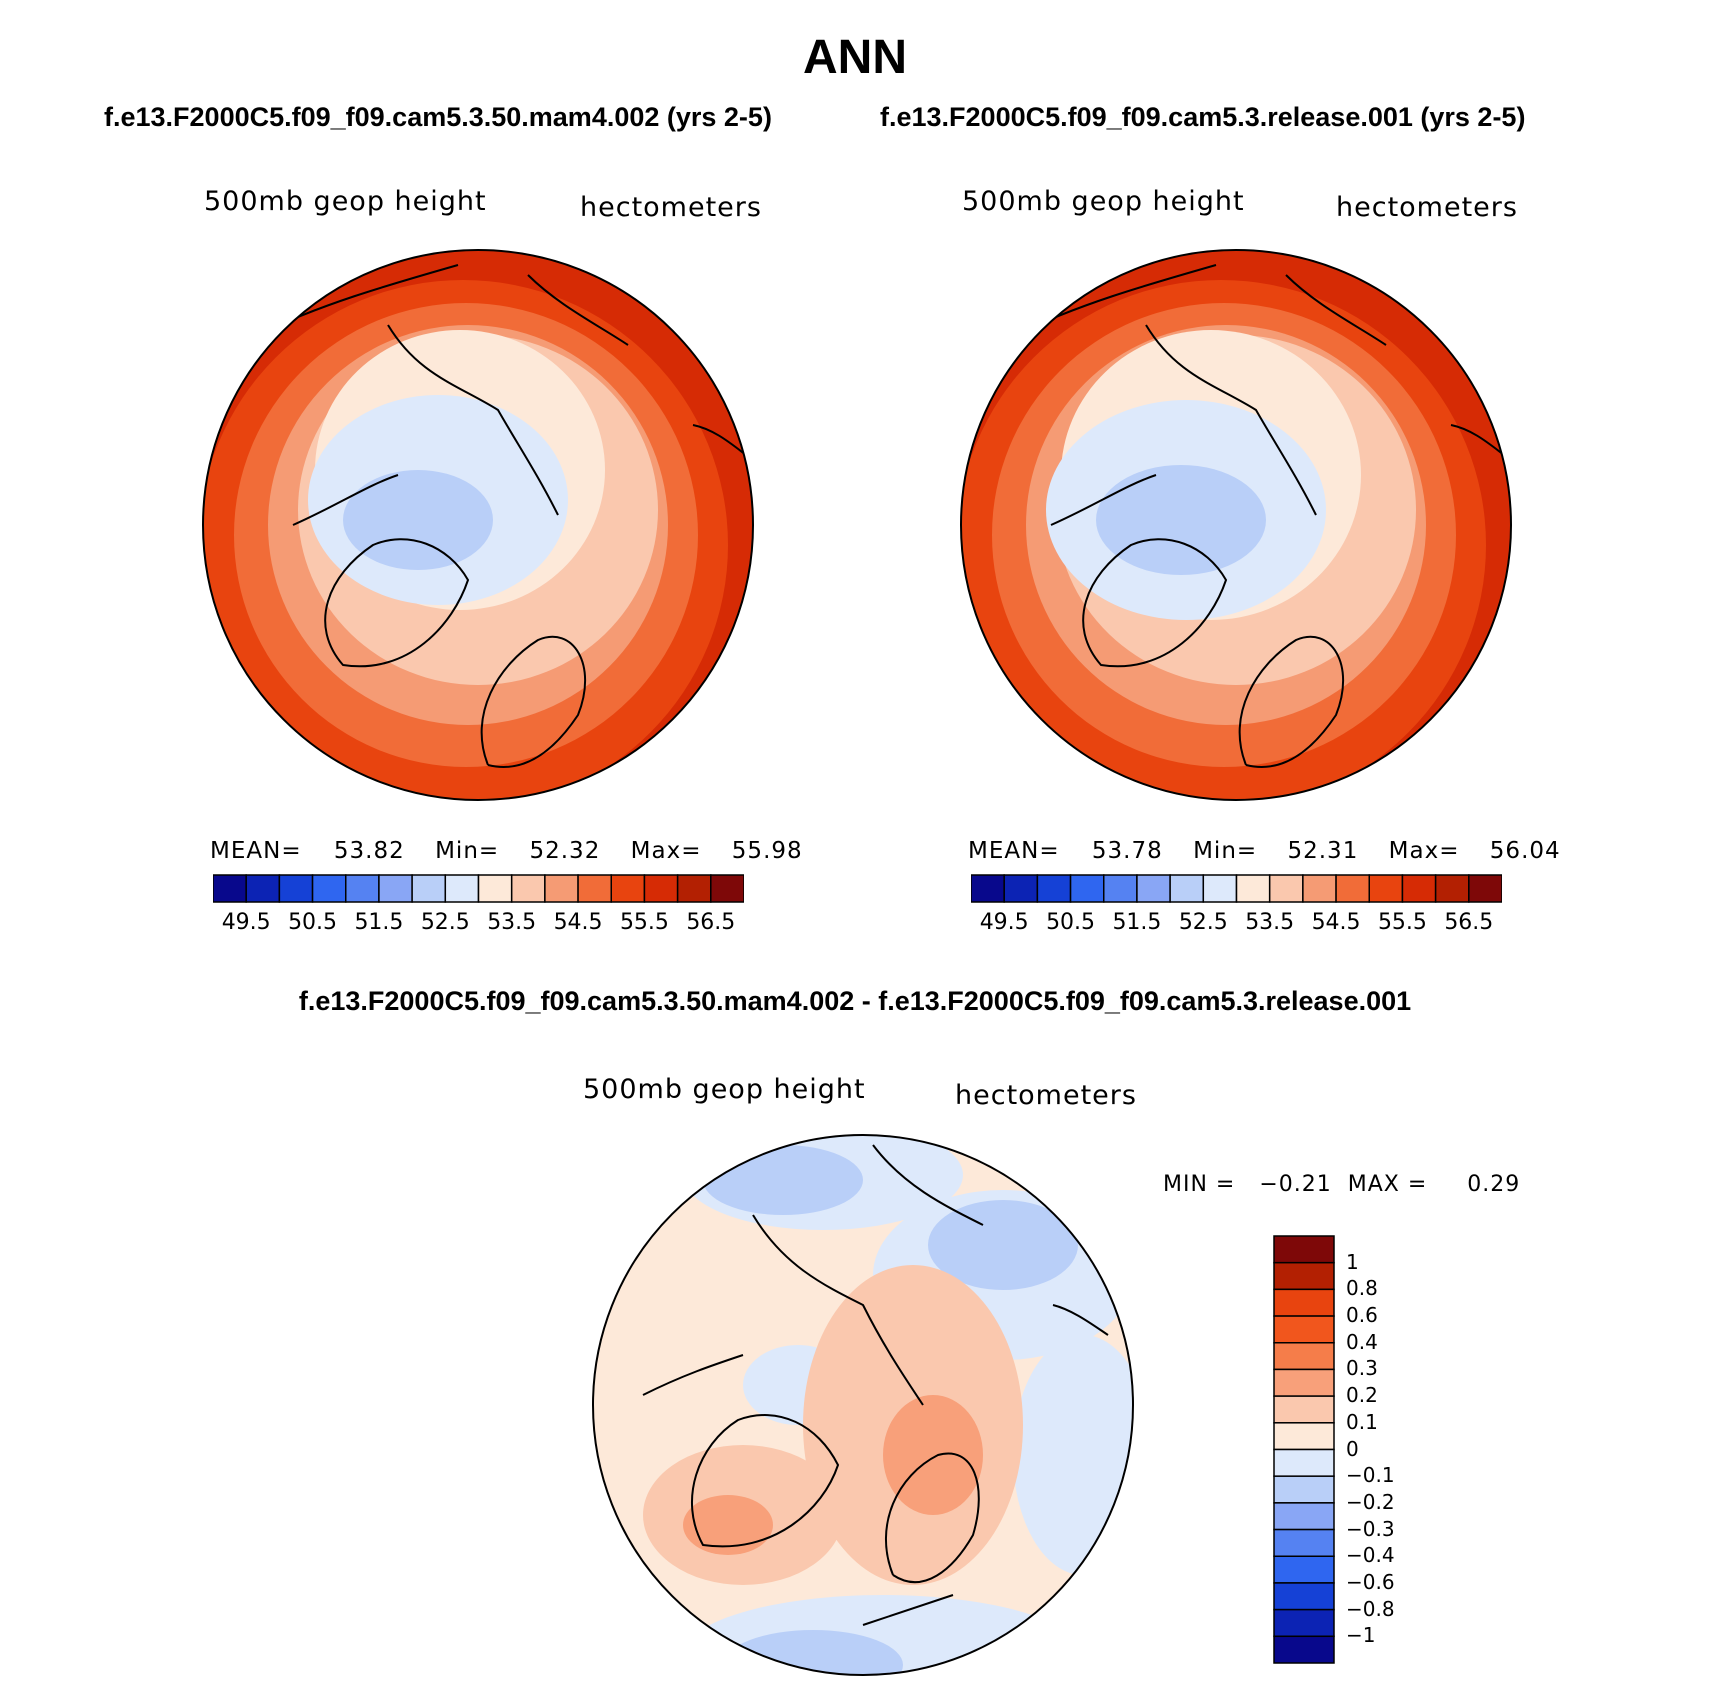 This screenshot has height=1685, width=1710. I want to click on colorbar-label: −0.1, so click(1370, 1475).